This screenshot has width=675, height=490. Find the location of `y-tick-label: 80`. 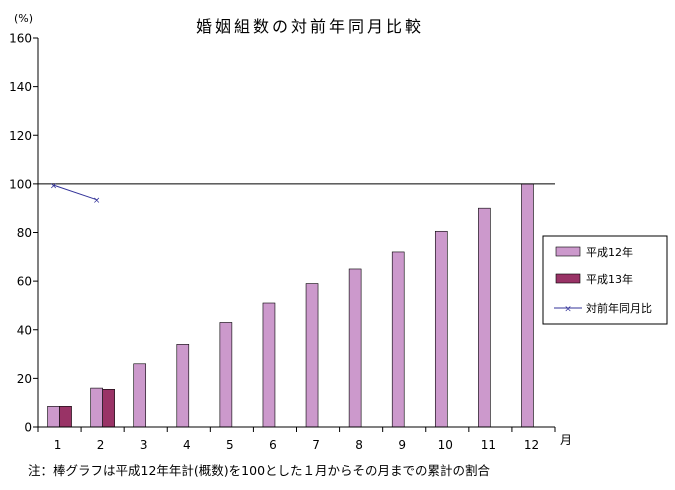

y-tick-label: 80 is located at coordinates (24, 233).